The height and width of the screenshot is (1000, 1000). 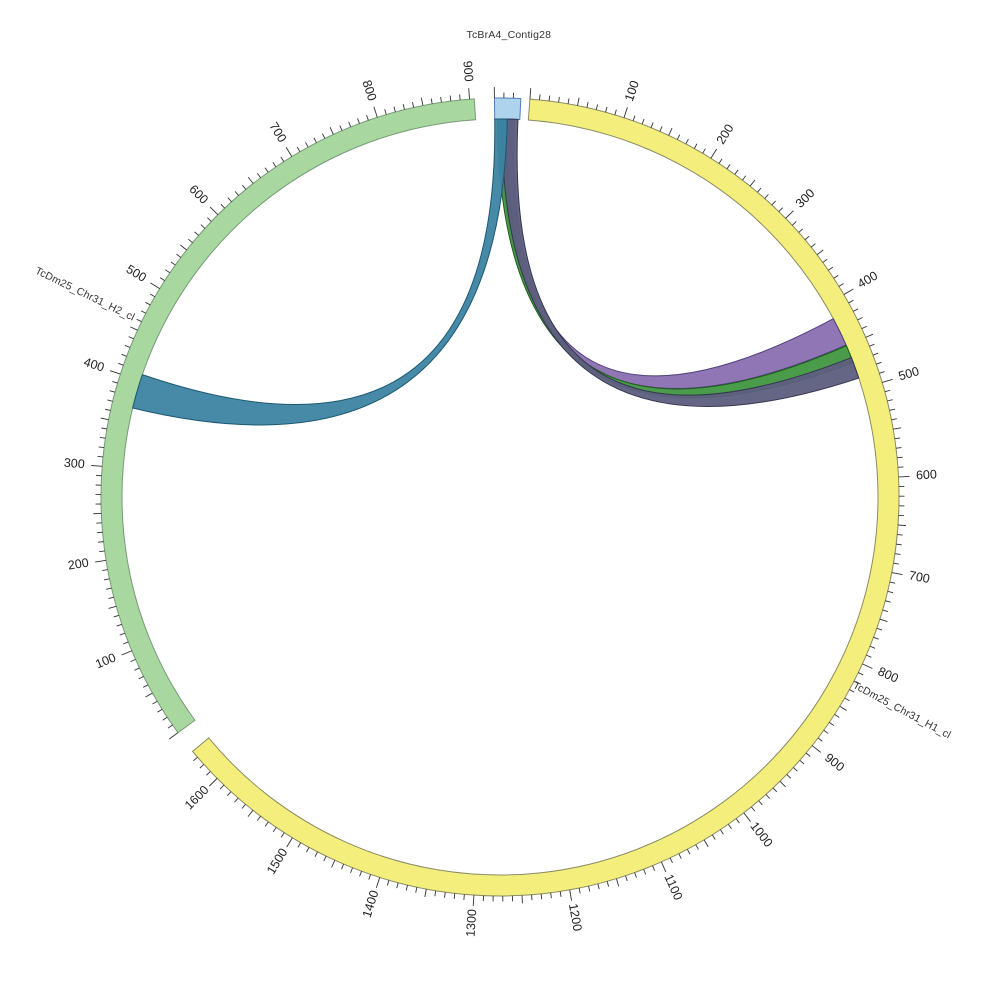 What do you see at coordinates (507, 109) in the screenshot?
I see `segment-band-TcBrA4_Contig28` at bounding box center [507, 109].